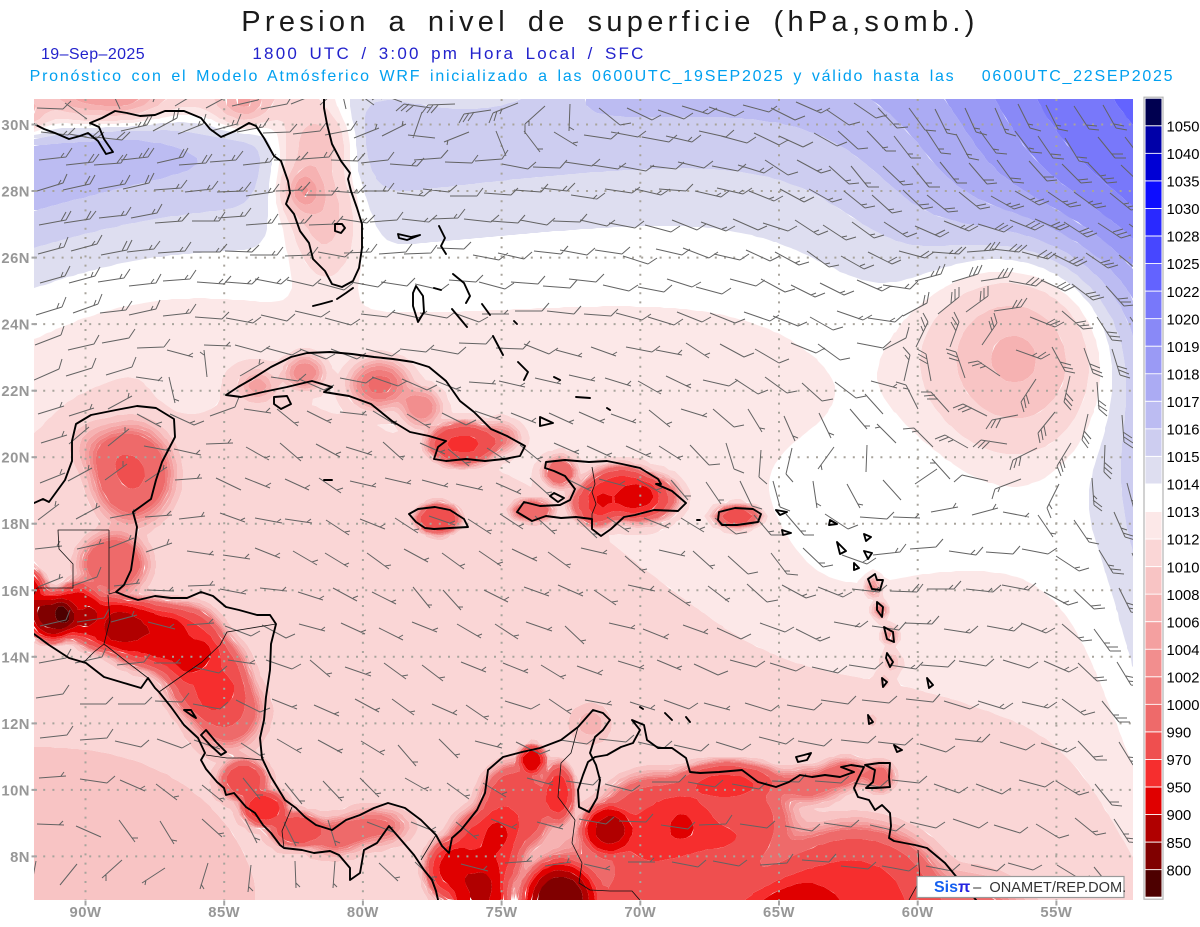 This screenshot has width=1200, height=927. What do you see at coordinates (1183, 293) in the screenshot?
I see `svg-text: 1022` at bounding box center [1183, 293].